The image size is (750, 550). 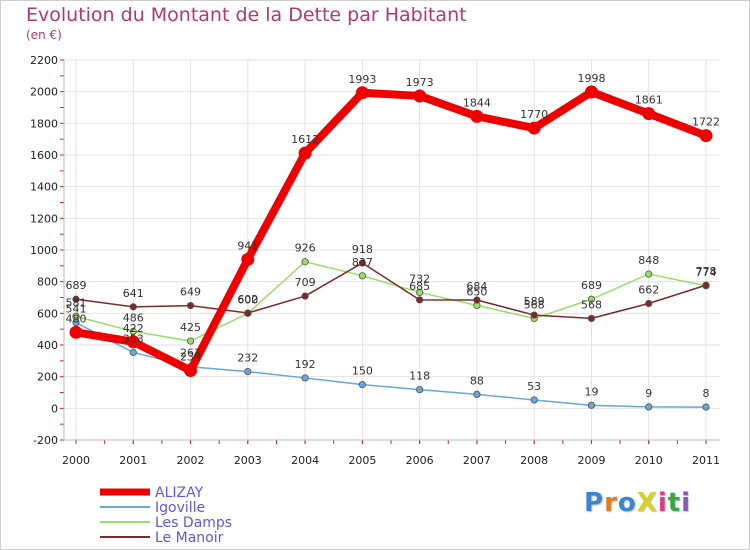 I want to click on data-label: 232, so click(x=247, y=358).